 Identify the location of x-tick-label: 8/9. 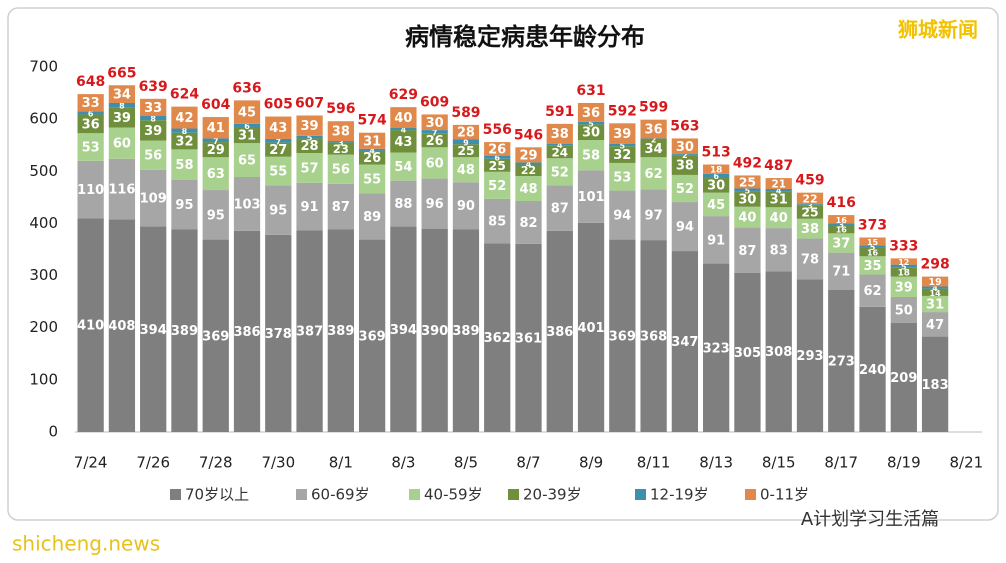
(591, 463).